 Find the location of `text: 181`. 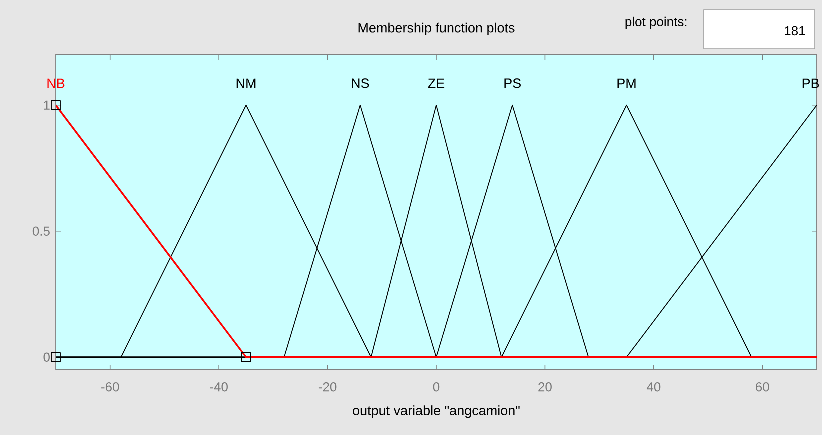

text: 181 is located at coordinates (795, 31).